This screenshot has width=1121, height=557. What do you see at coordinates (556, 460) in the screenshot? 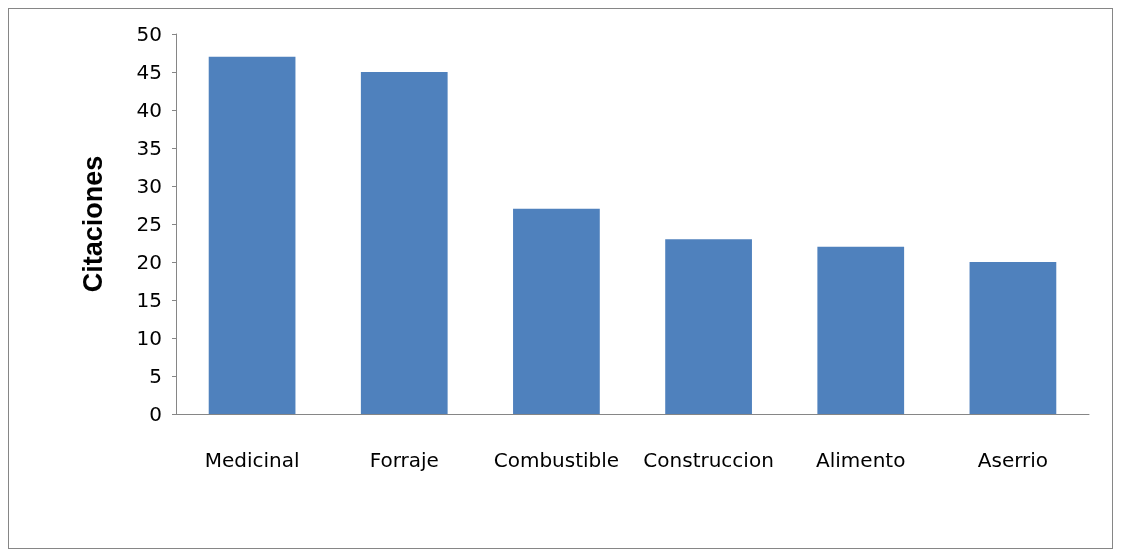
I see `x-tick-label: Combustible` at bounding box center [556, 460].